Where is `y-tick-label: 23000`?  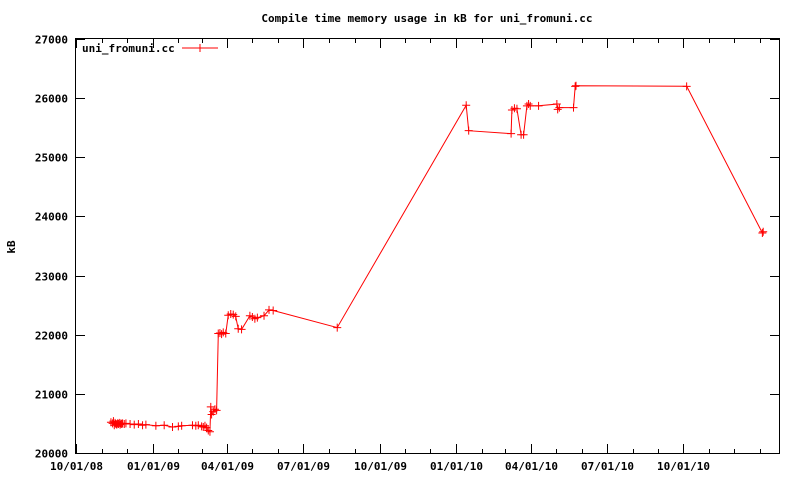
y-tick-label: 23000 is located at coordinates (51, 277).